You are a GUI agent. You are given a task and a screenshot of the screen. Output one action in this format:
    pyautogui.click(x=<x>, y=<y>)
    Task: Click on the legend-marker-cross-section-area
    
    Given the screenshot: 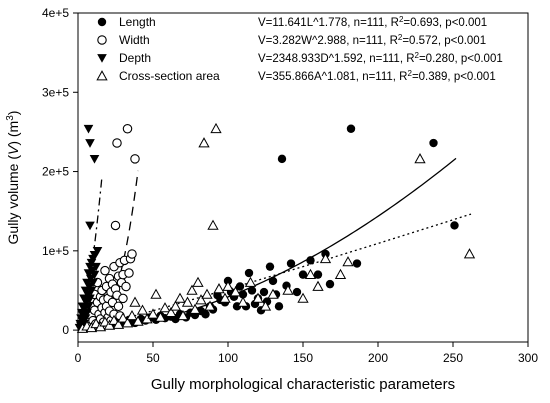 What is the action you would take?
    pyautogui.click(x=102, y=75)
    